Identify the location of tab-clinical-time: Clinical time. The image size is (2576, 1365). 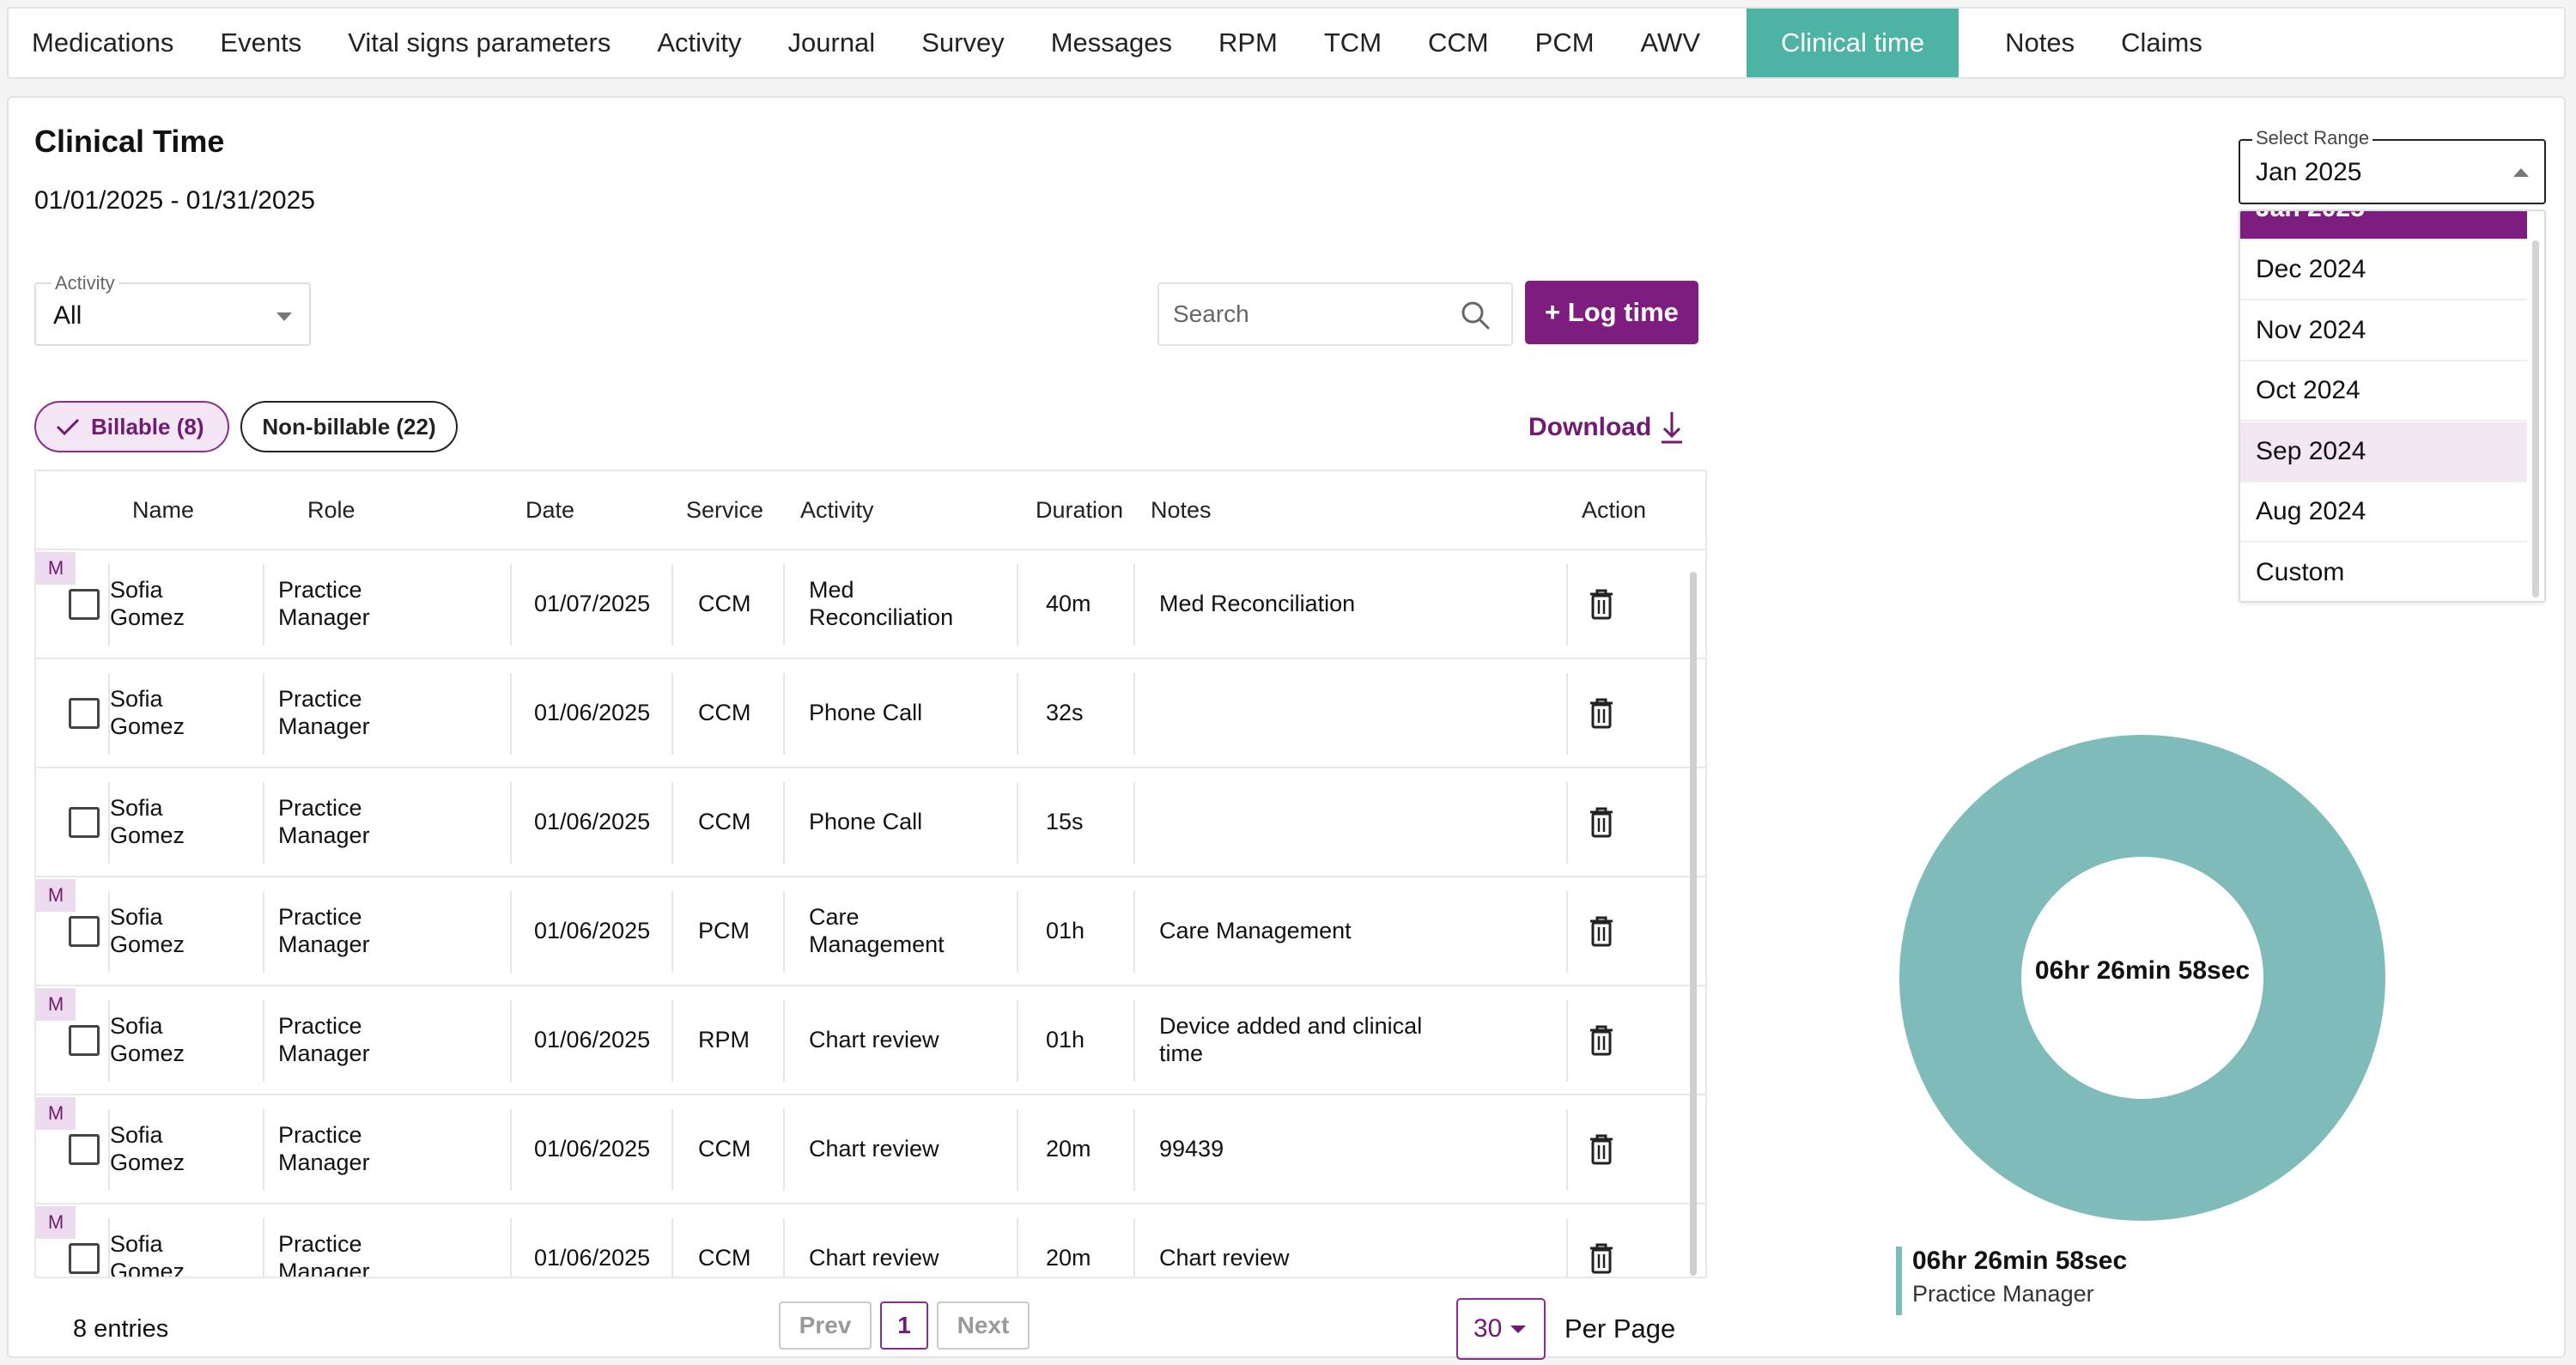
(1853, 43).